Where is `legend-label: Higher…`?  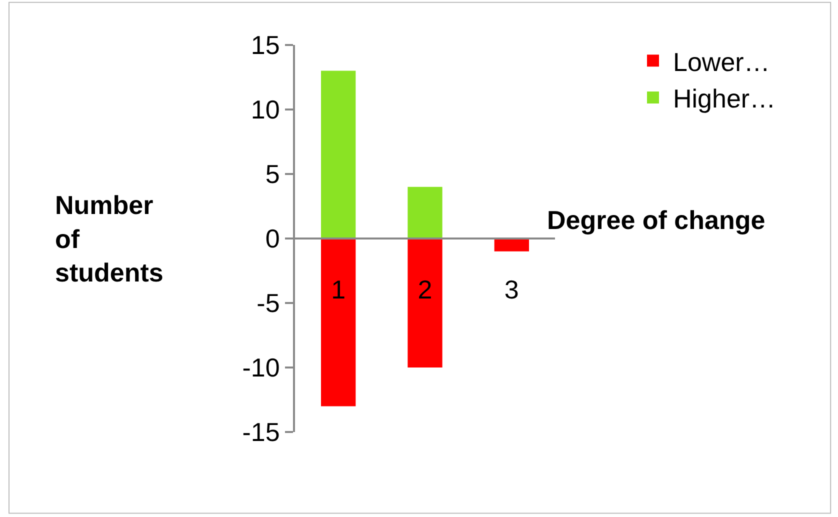 legend-label: Higher… is located at coordinates (724, 99).